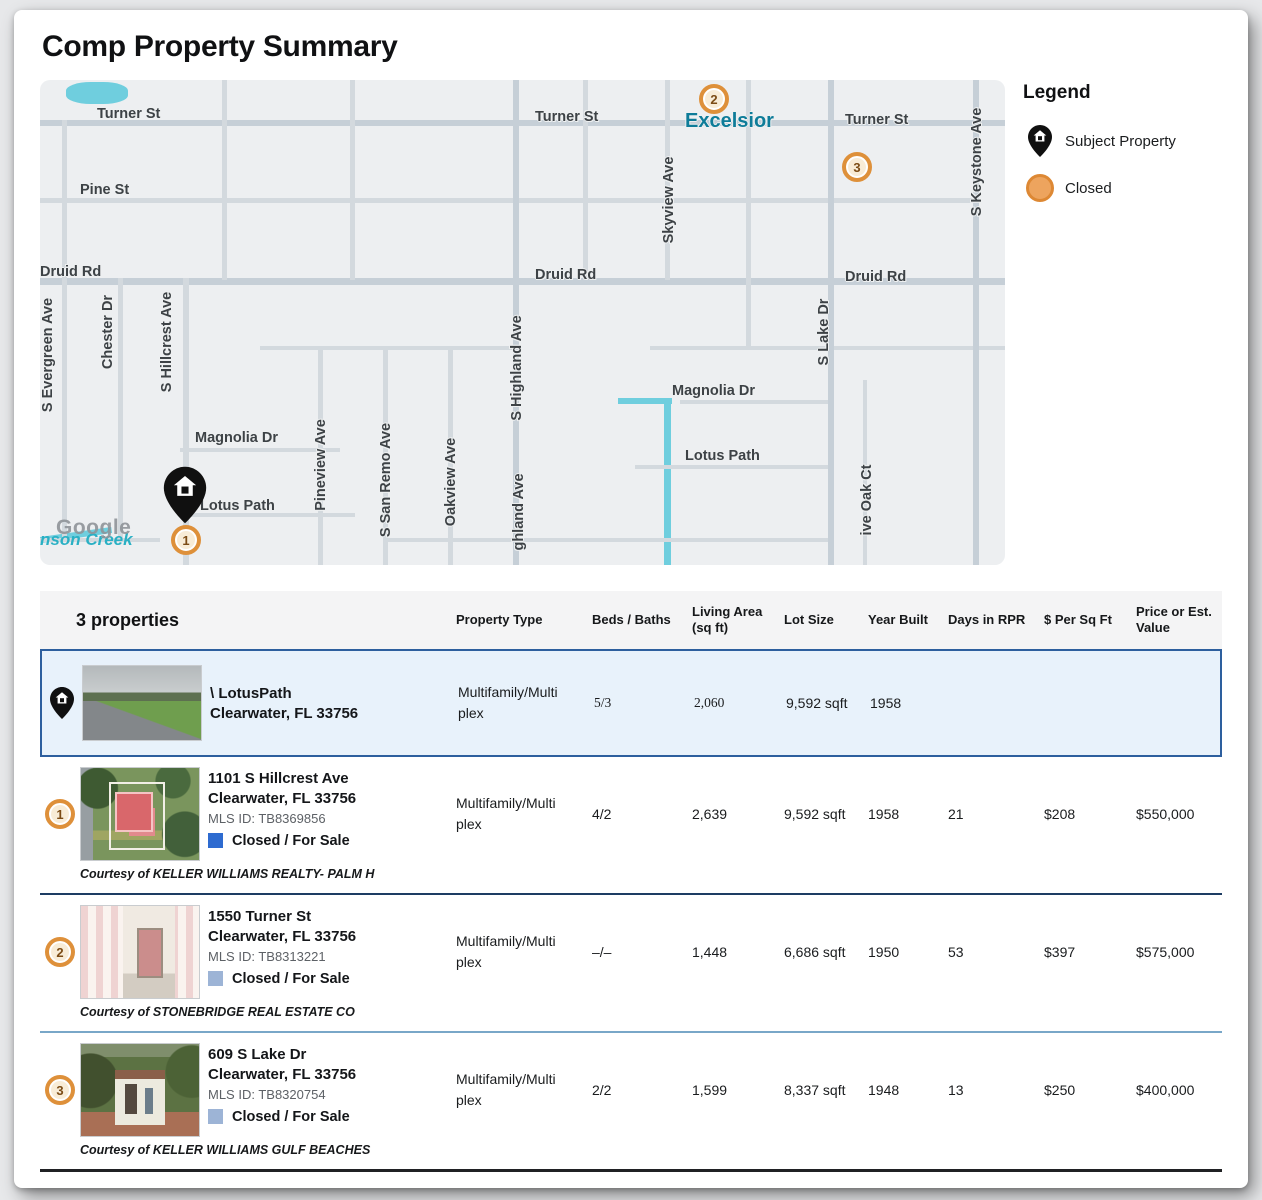  I want to click on legend-item-subject: Subject Property, so click(1099, 141).